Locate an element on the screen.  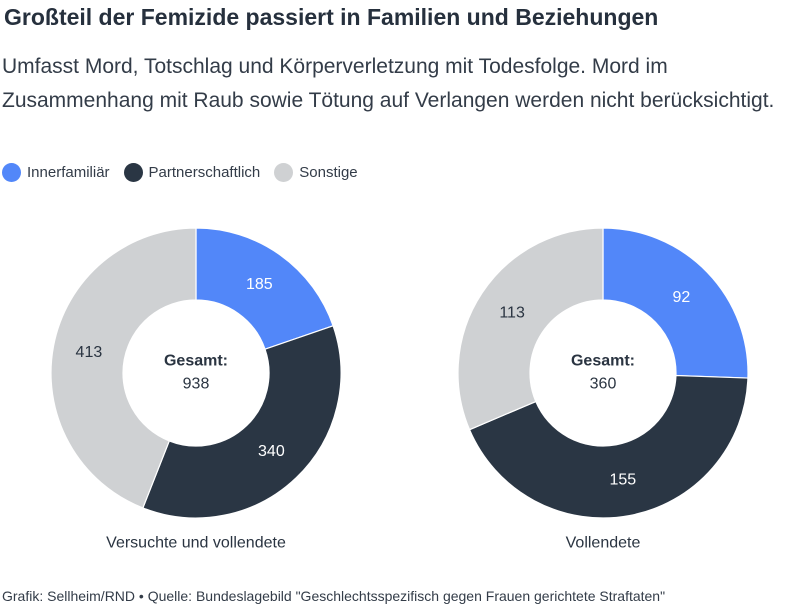
slice-label-innerfamiliaer: 92 is located at coordinates (682, 297).